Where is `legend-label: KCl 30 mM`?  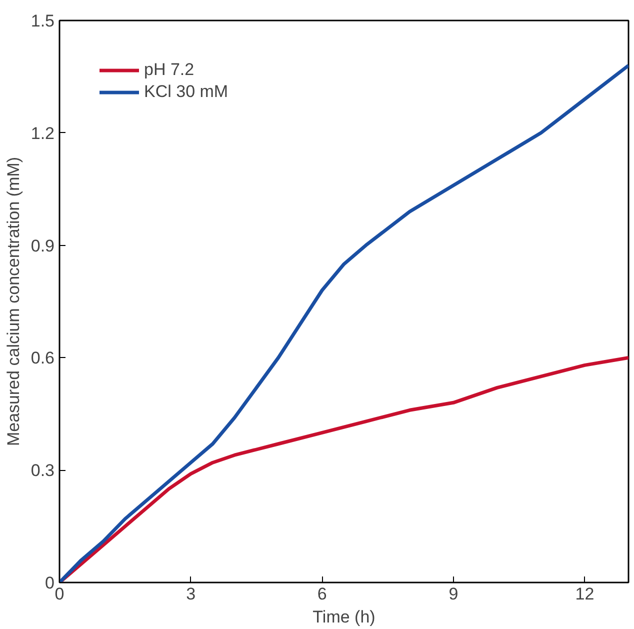 legend-label: KCl 30 mM is located at coordinates (186, 92).